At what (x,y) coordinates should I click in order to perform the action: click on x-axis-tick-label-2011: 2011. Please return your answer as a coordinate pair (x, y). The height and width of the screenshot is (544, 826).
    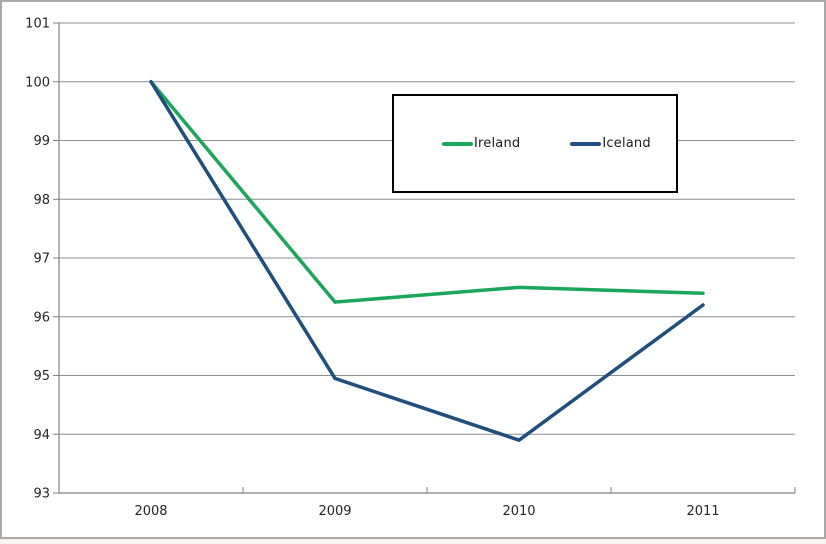
    Looking at the image, I should click on (702, 511).